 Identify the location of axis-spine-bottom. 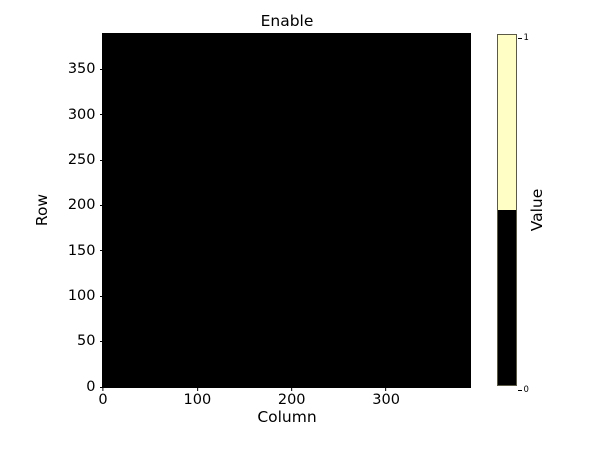
(287, 387).